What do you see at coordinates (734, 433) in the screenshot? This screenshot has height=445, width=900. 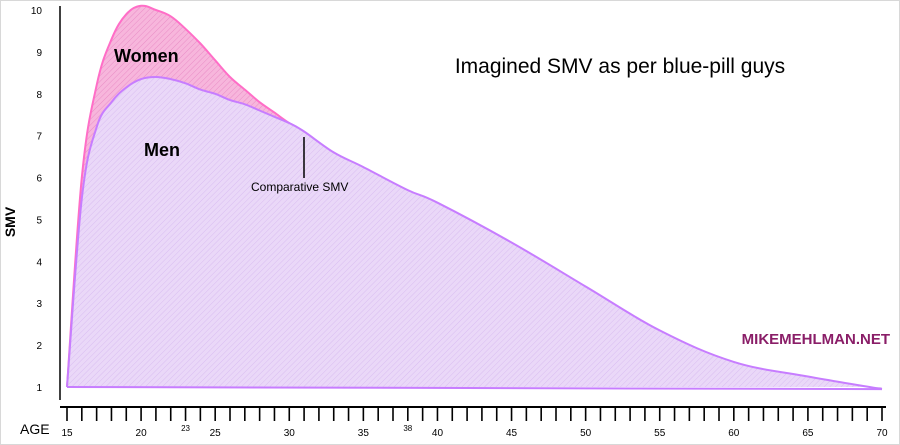 I see `x-tick-label: 60` at bounding box center [734, 433].